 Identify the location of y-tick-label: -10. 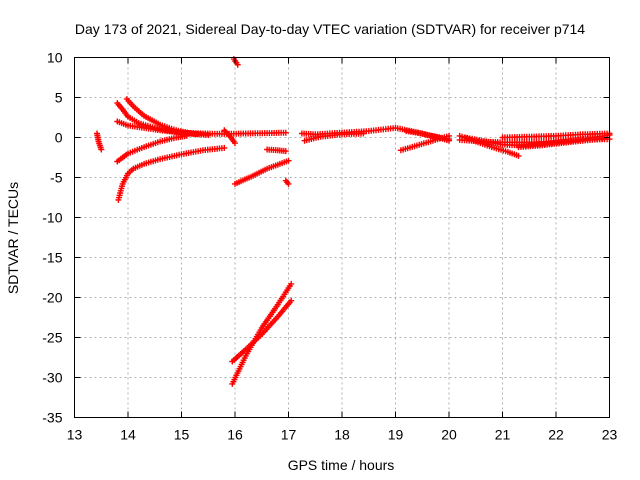
(52, 218).